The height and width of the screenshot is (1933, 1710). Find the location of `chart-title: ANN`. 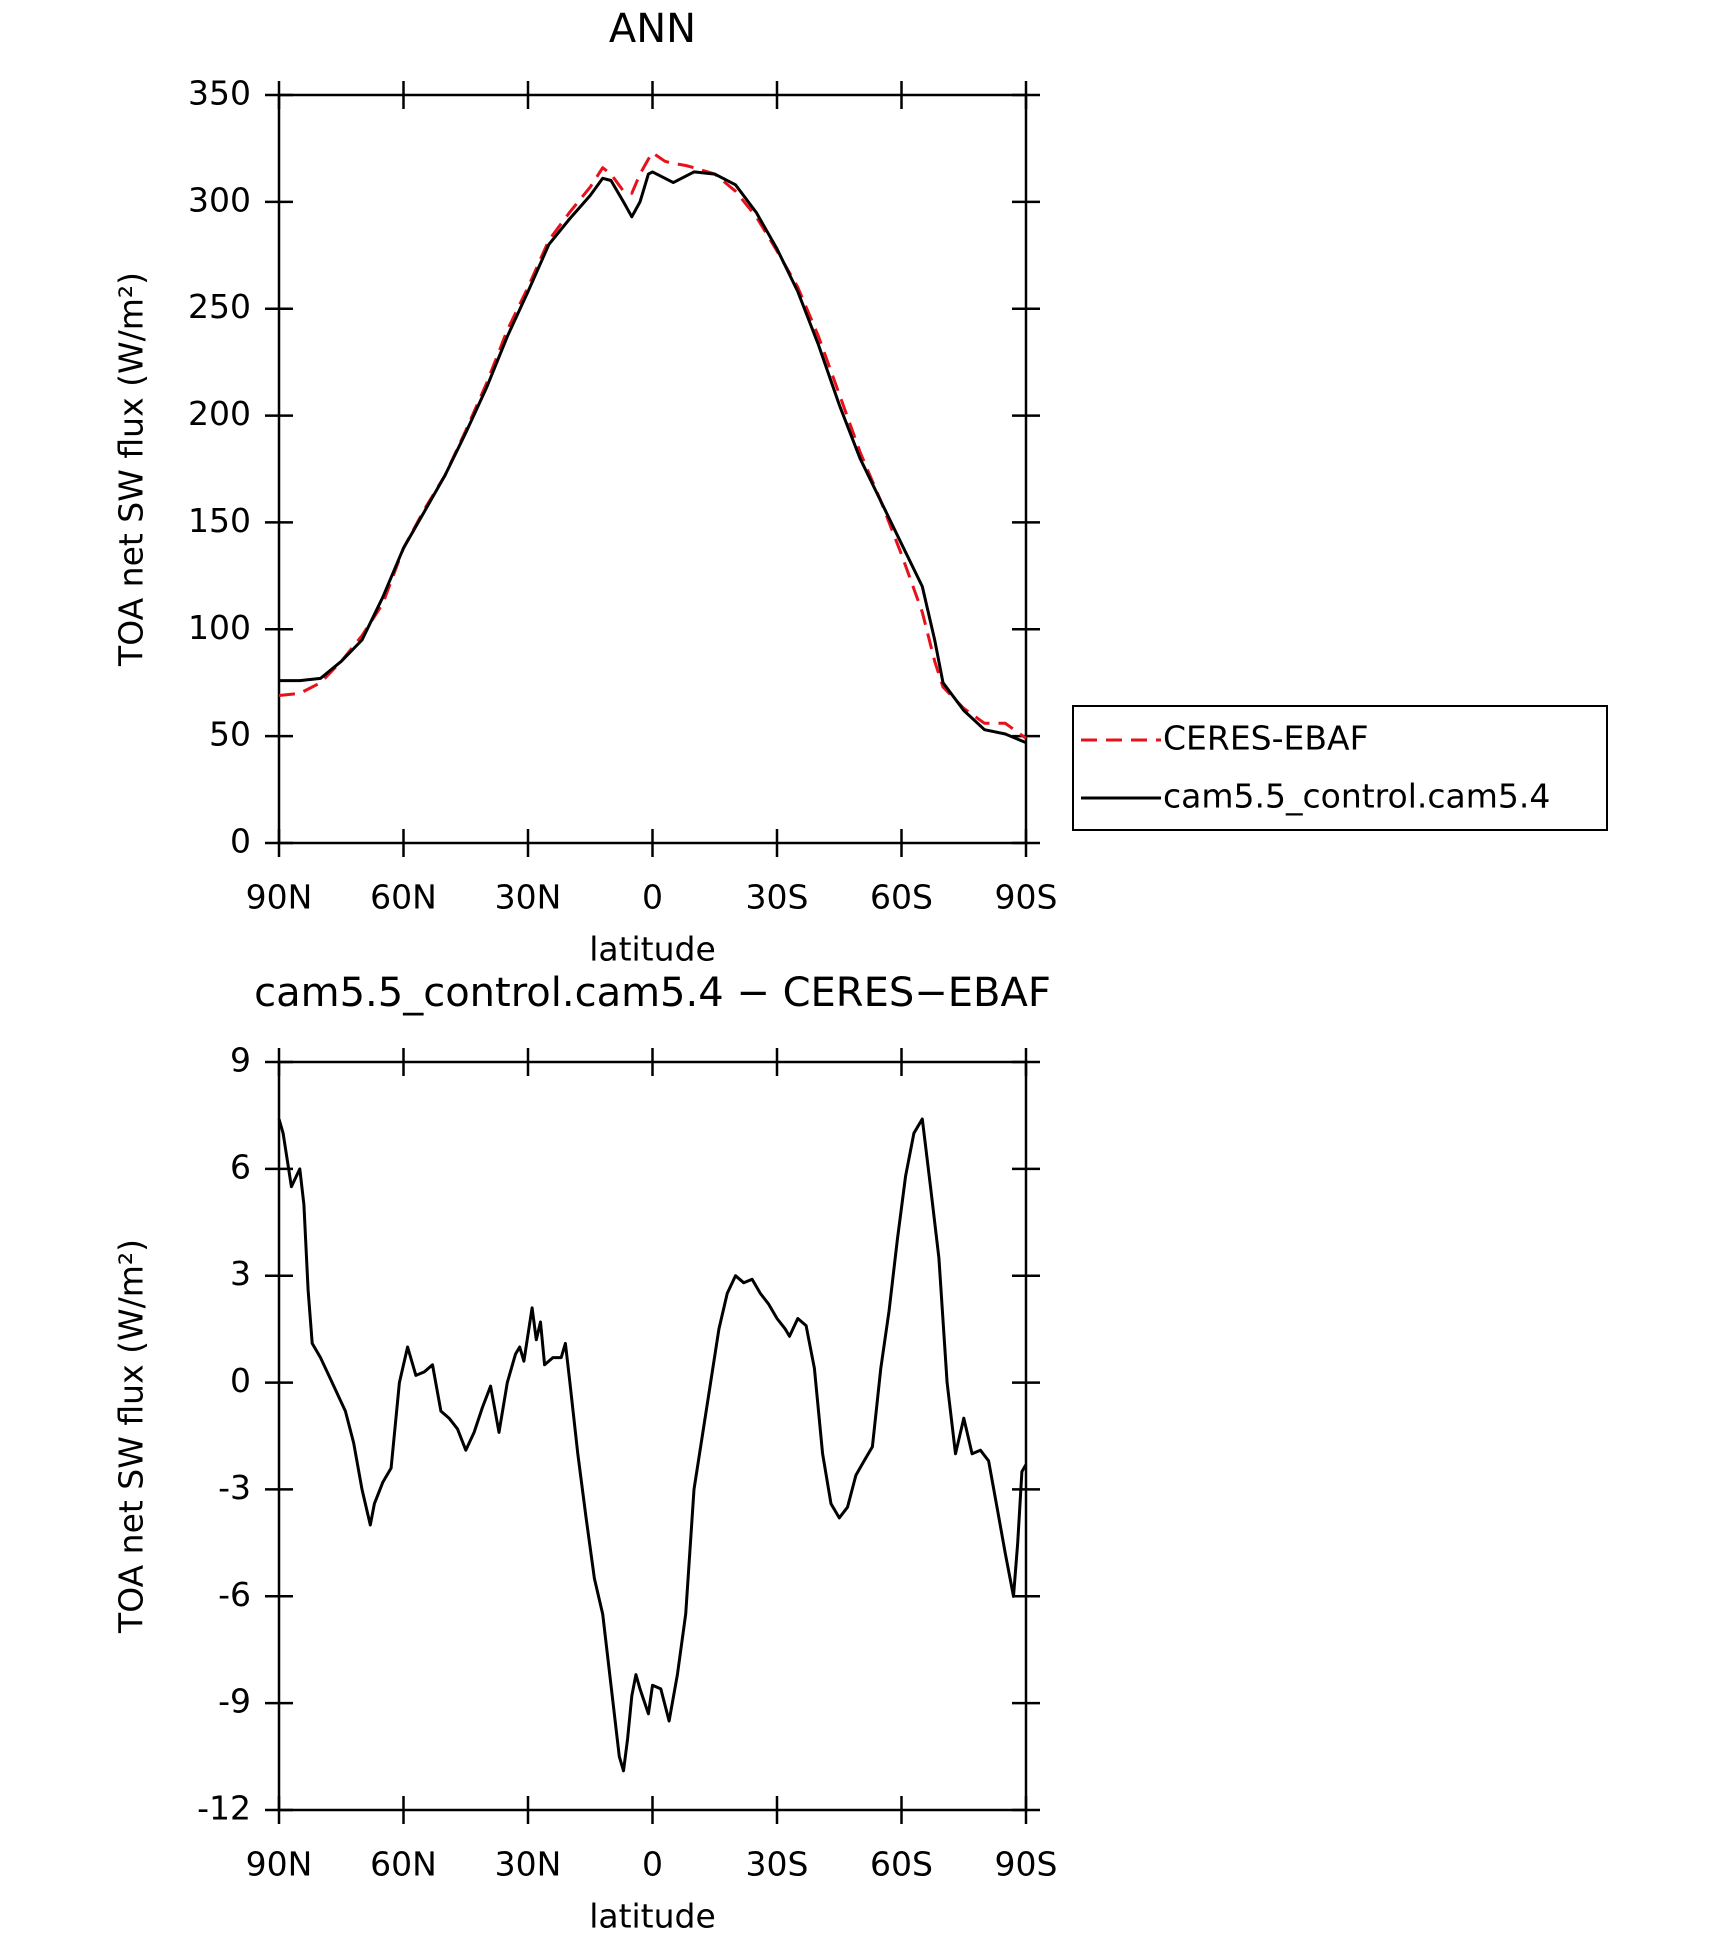

chart-title: ANN is located at coordinates (652, 29).